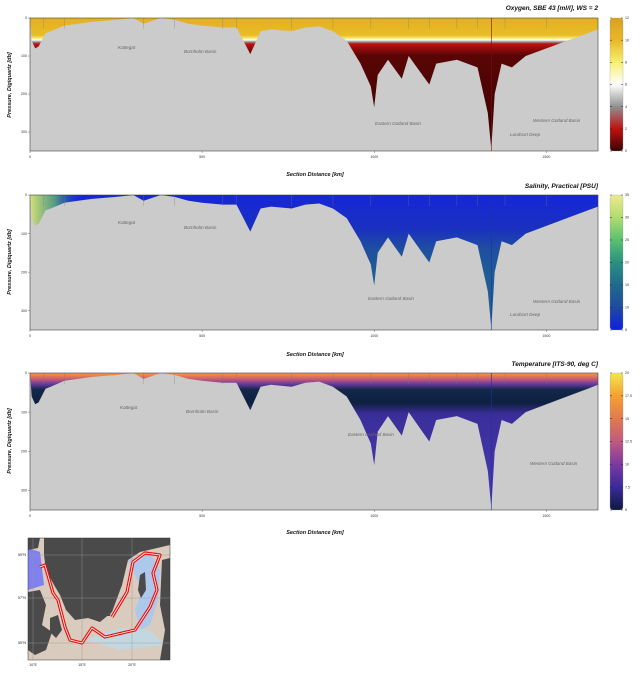  What do you see at coordinates (10, 262) in the screenshot?
I see `salinity-ylabel: Pressure, Digiquartz [db]` at bounding box center [10, 262].